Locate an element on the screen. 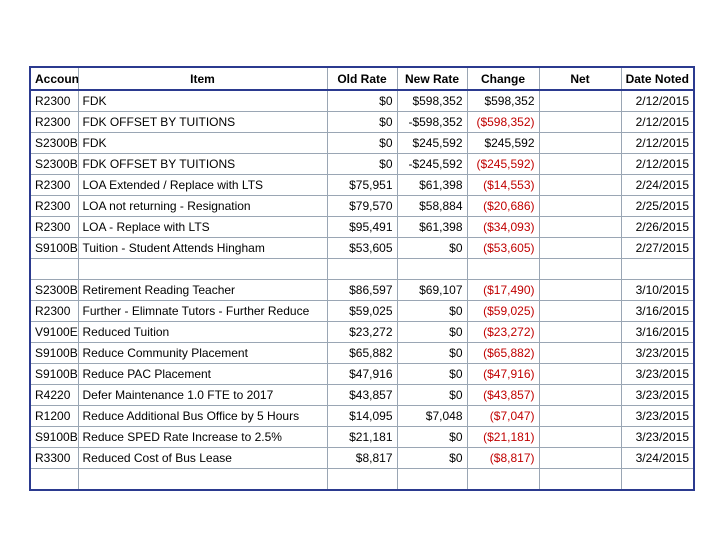 This screenshot has width=720, height=540. column-header-new-rate: New Rate is located at coordinates (432, 78).